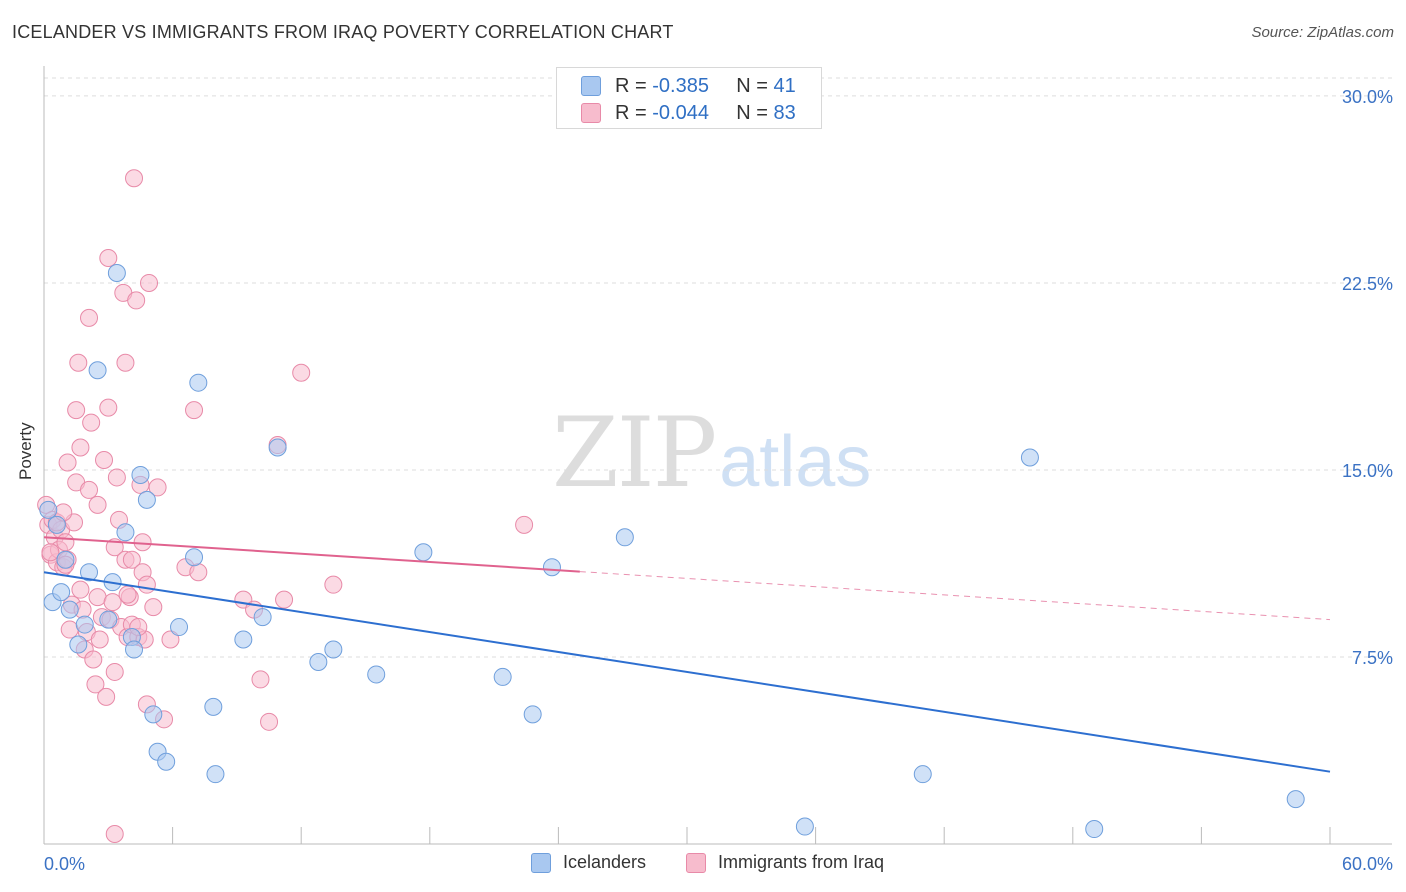  I want to click on n-label: N =, so click(752, 112).